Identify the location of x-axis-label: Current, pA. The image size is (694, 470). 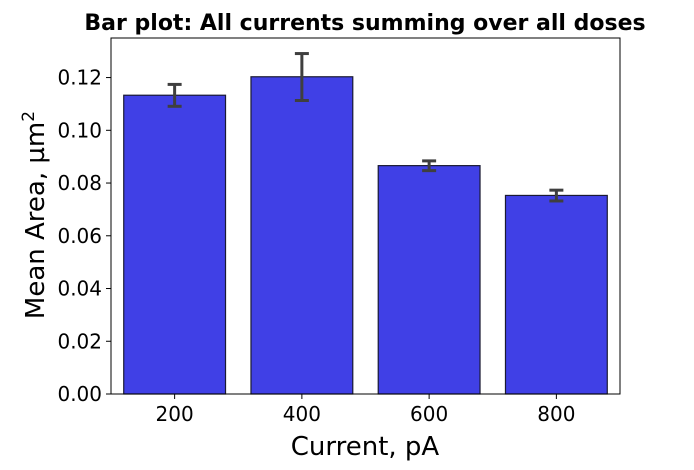
(365, 447).